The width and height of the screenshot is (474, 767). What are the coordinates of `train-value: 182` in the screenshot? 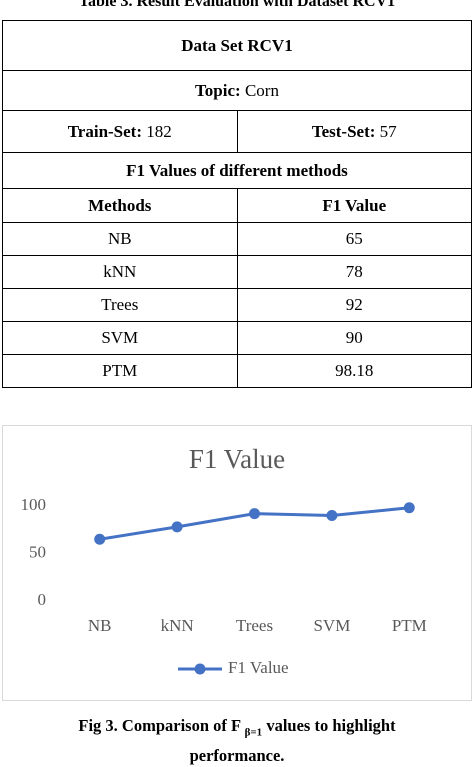 It's located at (159, 131).